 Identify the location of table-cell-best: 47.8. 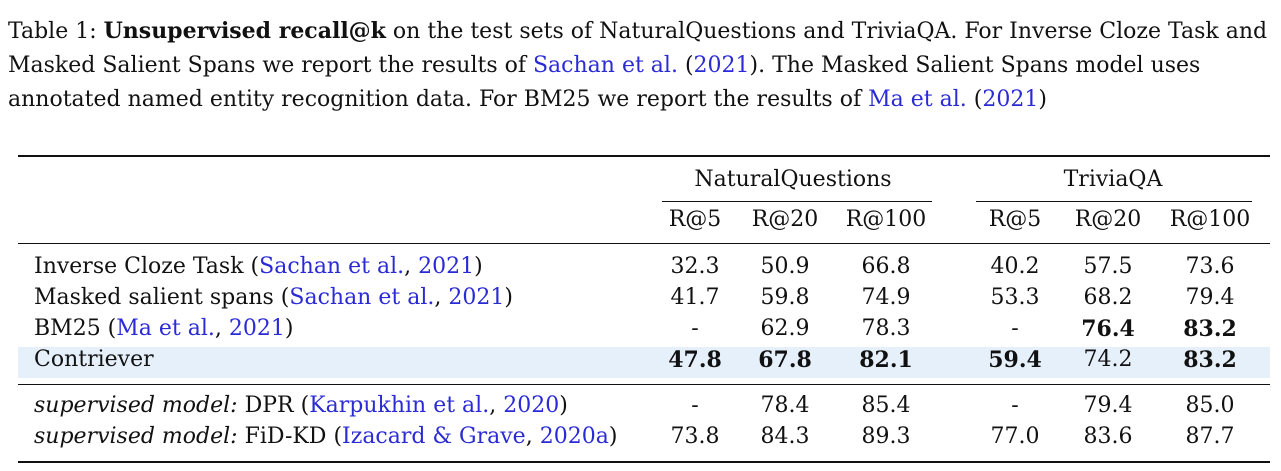
(695, 360).